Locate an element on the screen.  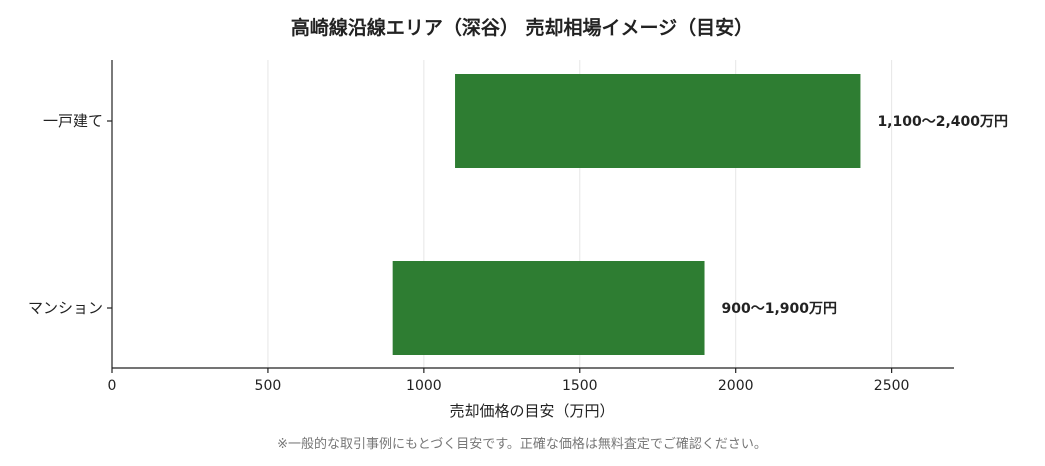
x-tick-label: 1000 is located at coordinates (424, 386).